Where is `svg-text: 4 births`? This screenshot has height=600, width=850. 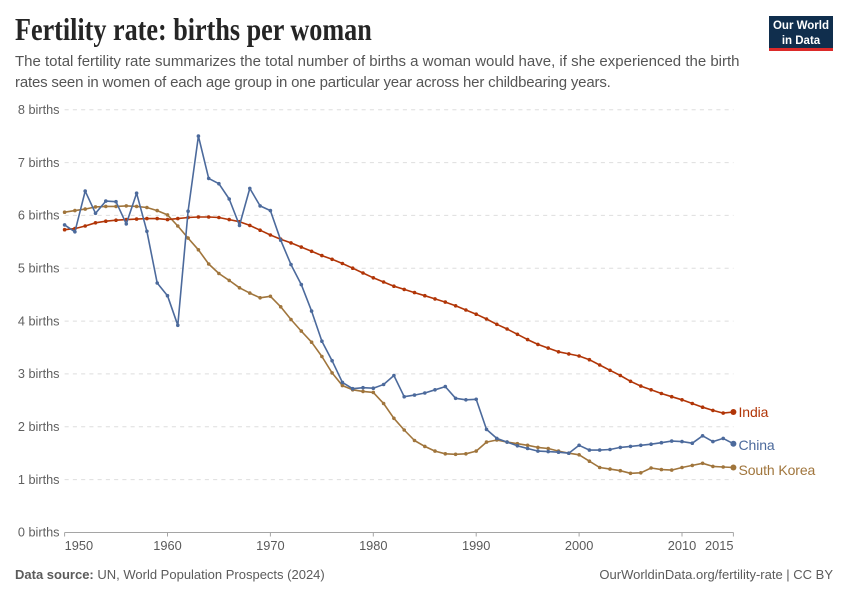 svg-text: 4 births is located at coordinates (39, 321).